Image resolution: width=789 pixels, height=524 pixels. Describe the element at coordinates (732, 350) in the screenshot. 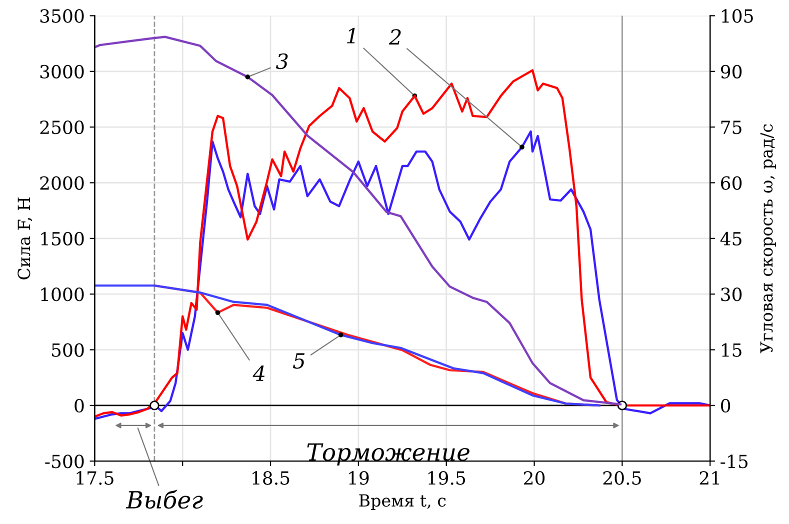

I see `y2-tick-label: 15` at that location.